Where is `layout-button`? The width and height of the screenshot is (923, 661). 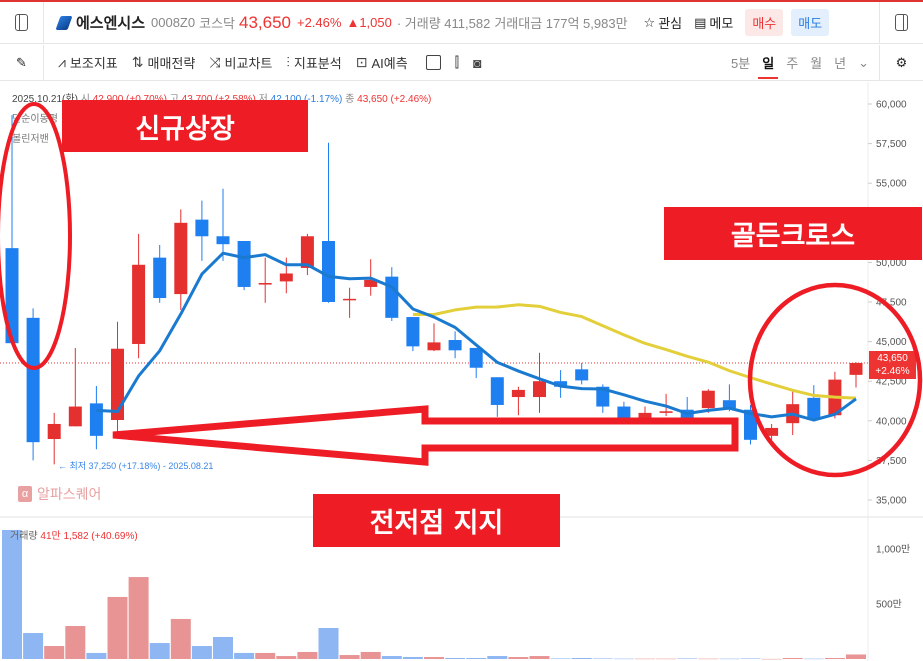
layout-button is located at coordinates (433, 62).